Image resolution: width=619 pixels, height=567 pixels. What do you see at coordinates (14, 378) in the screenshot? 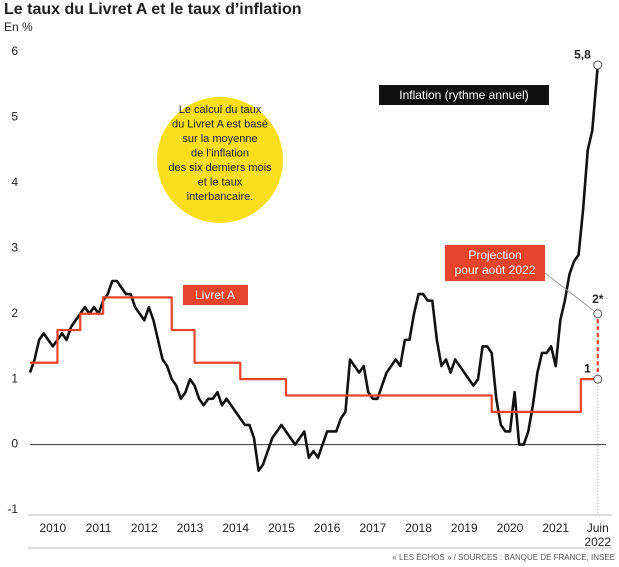
I see `y-tick-label: 1` at bounding box center [14, 378].